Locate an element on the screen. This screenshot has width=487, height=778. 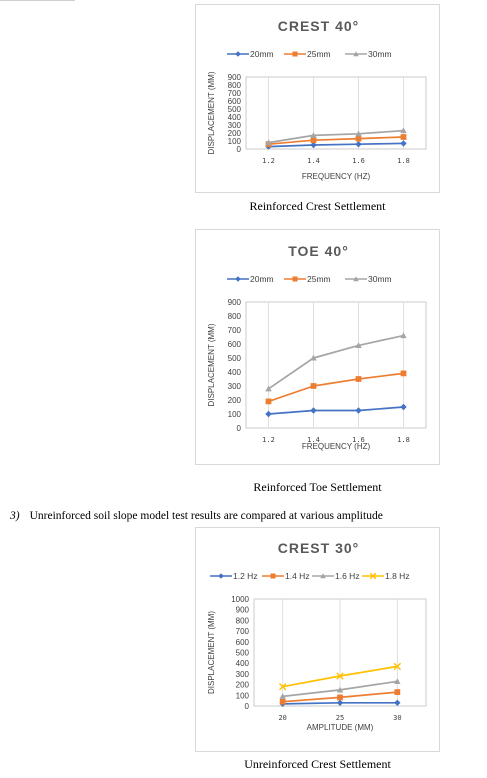
y-tick-label: 1000 is located at coordinates (240, 599).